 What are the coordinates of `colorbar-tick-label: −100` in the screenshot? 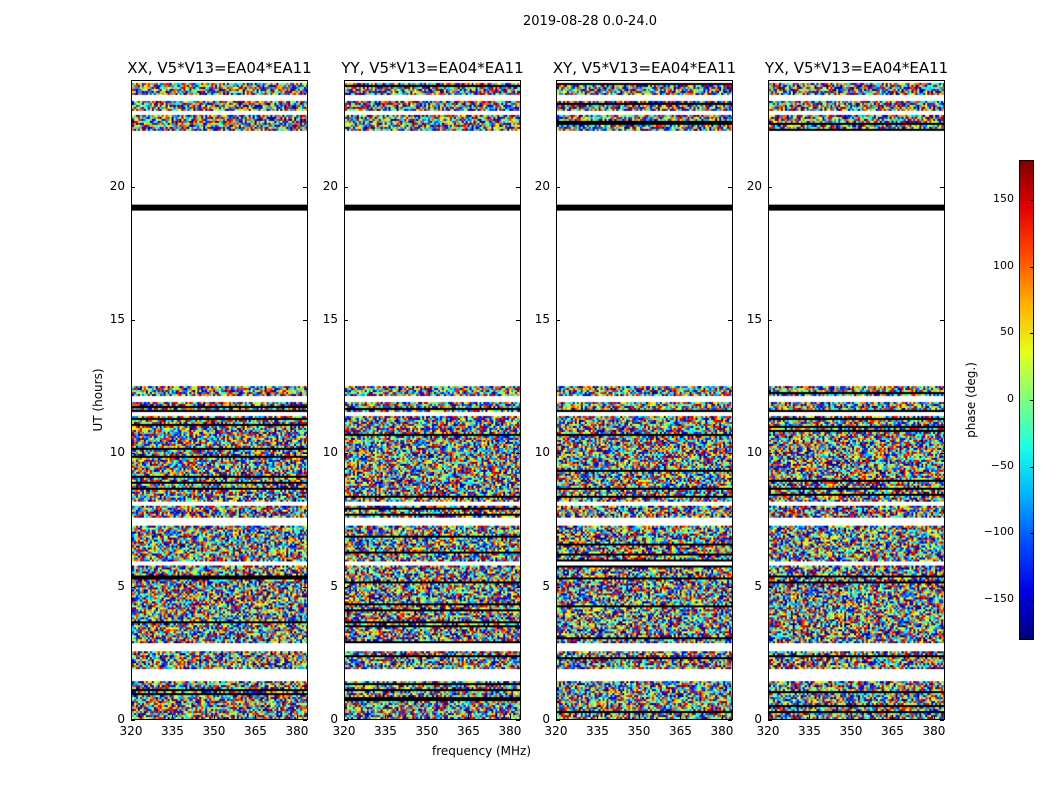 It's located at (998, 532).